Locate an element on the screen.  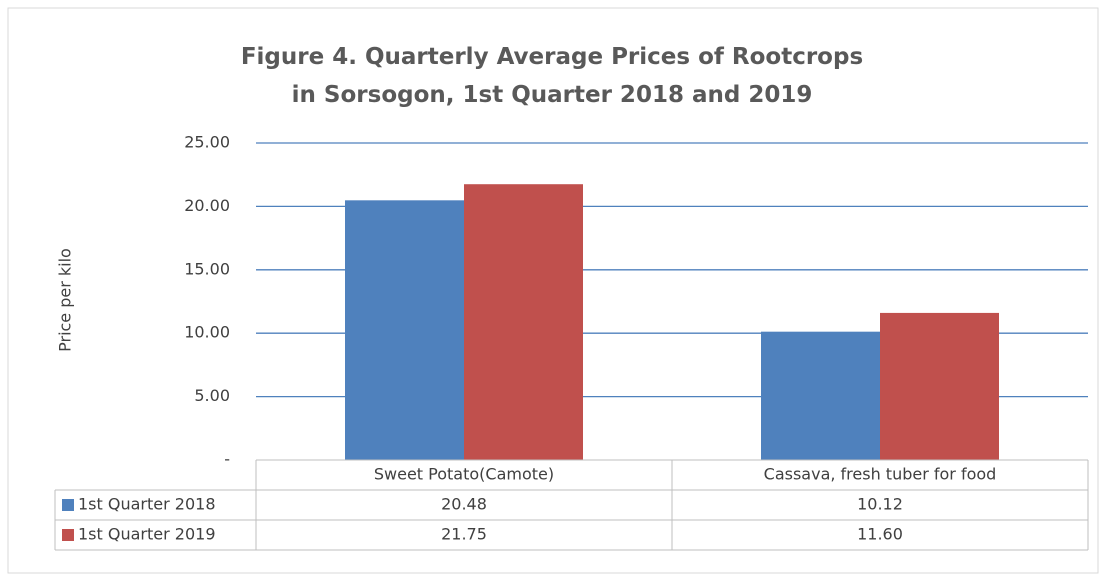
table-value: 11.60 is located at coordinates (880, 534).